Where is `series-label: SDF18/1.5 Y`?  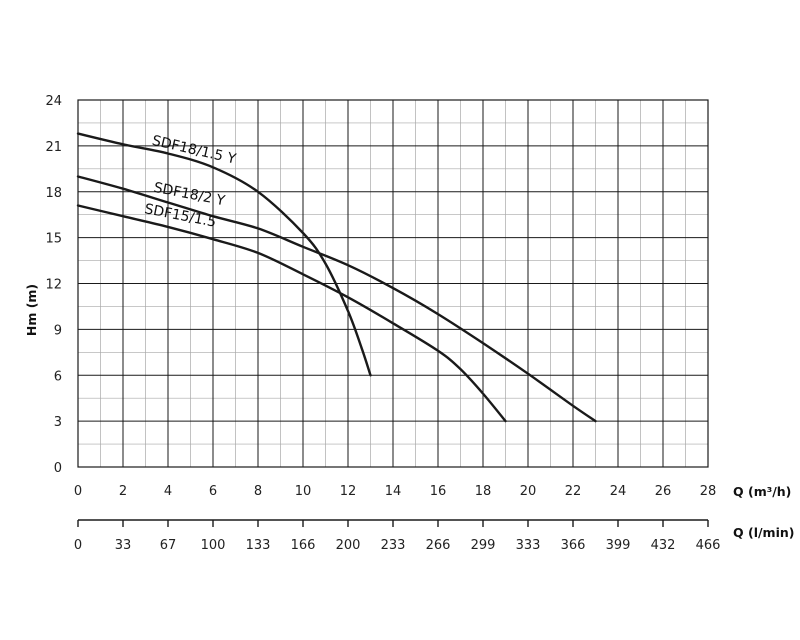
series-label: SDF18/1.5 Y is located at coordinates (193, 150).